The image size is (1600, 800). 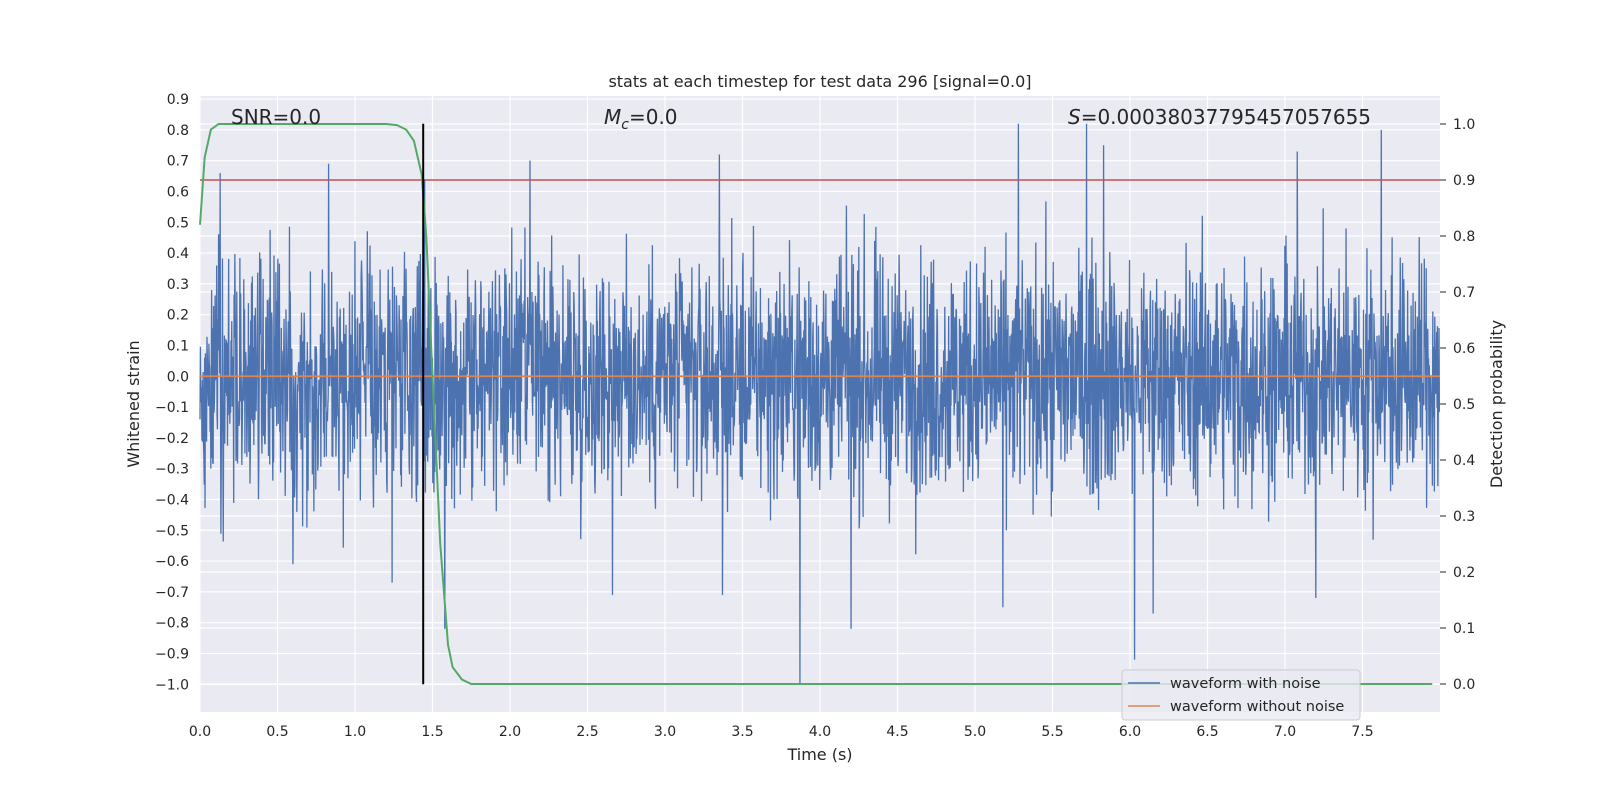 What do you see at coordinates (172, 500) in the screenshot?
I see `y-tick-label: −0.4` at bounding box center [172, 500].